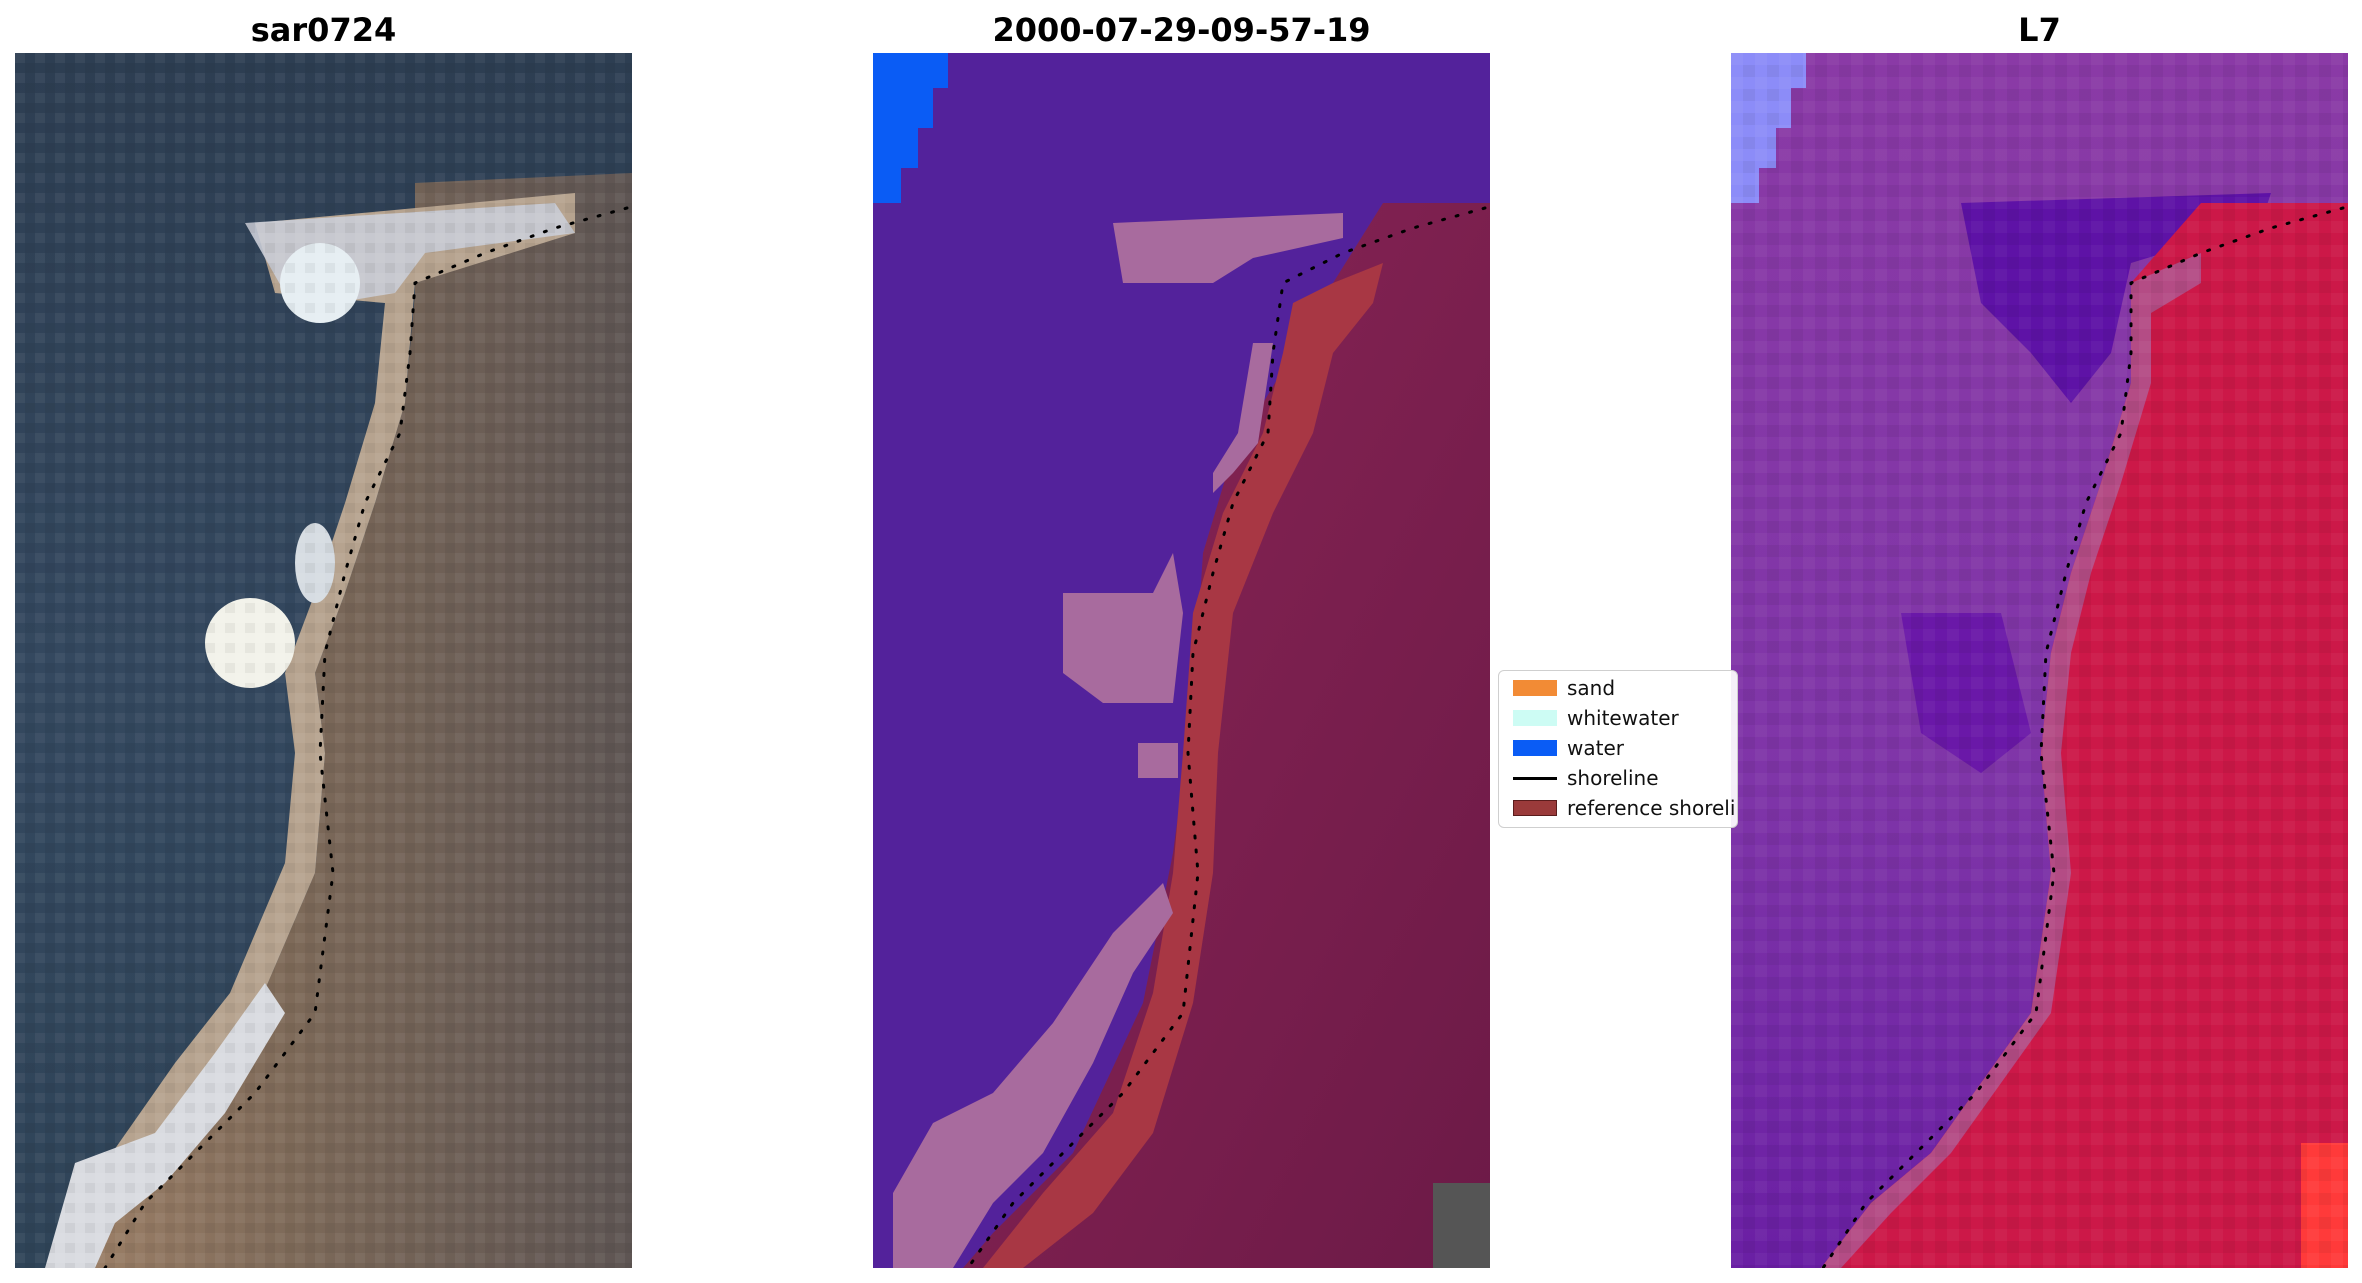 The image size is (2362, 1283). I want to click on buffer-class, so click(1183, 765).